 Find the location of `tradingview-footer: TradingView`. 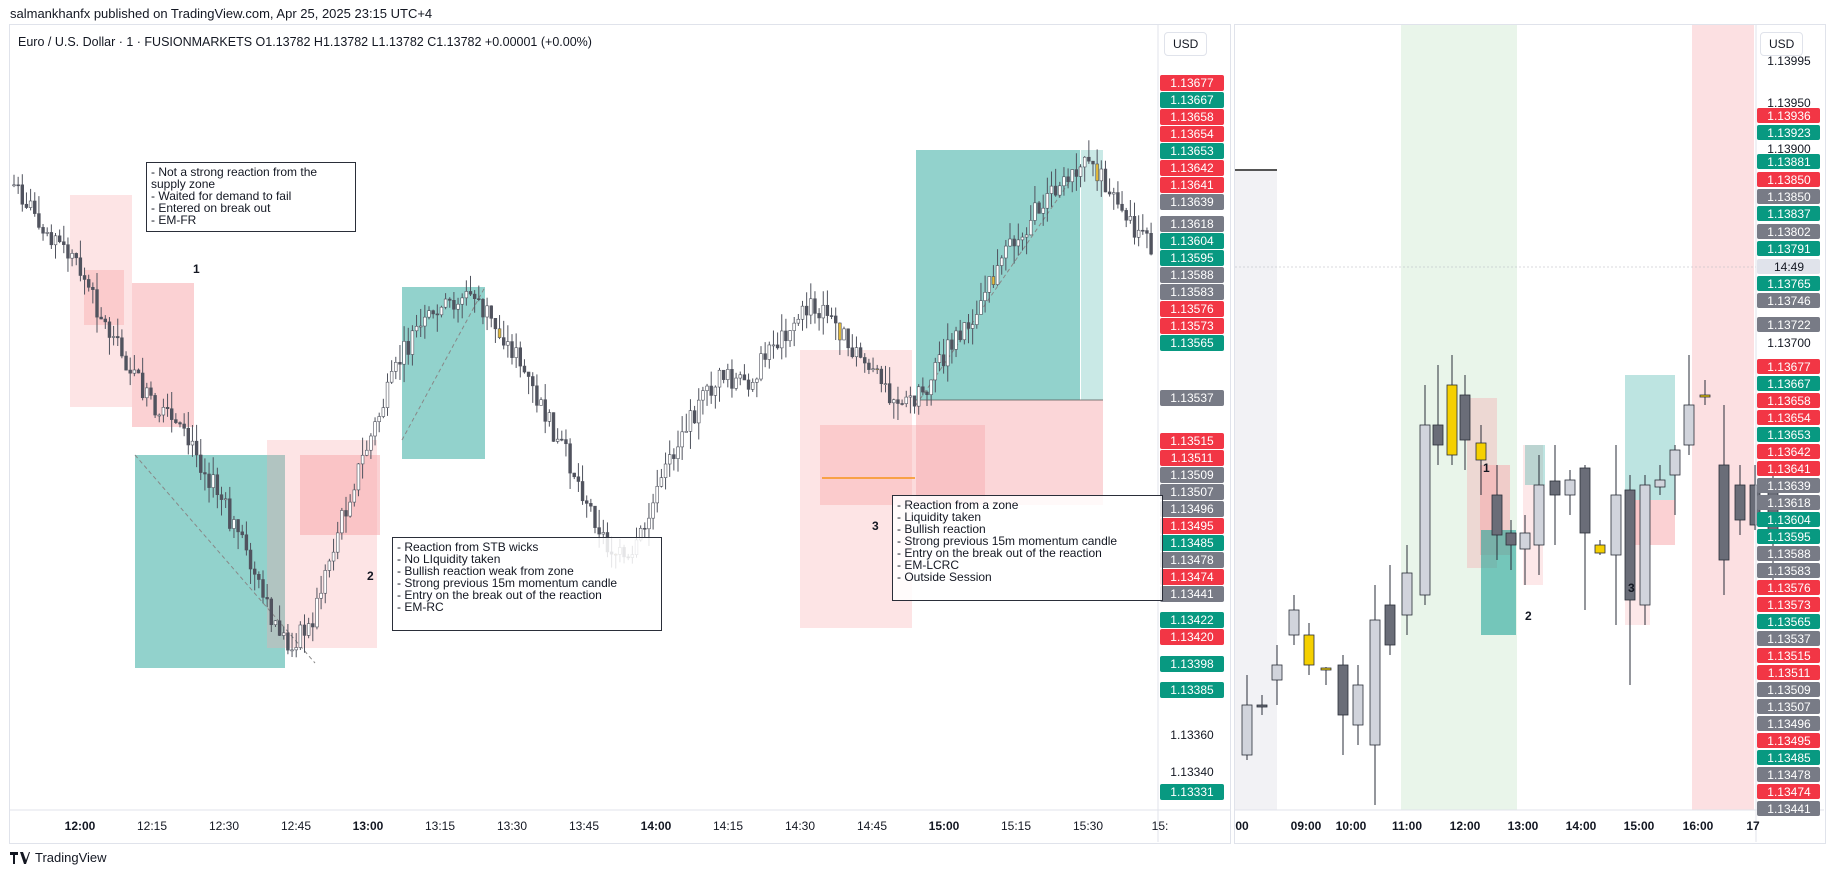

tradingview-footer: TradingView is located at coordinates (58, 857).